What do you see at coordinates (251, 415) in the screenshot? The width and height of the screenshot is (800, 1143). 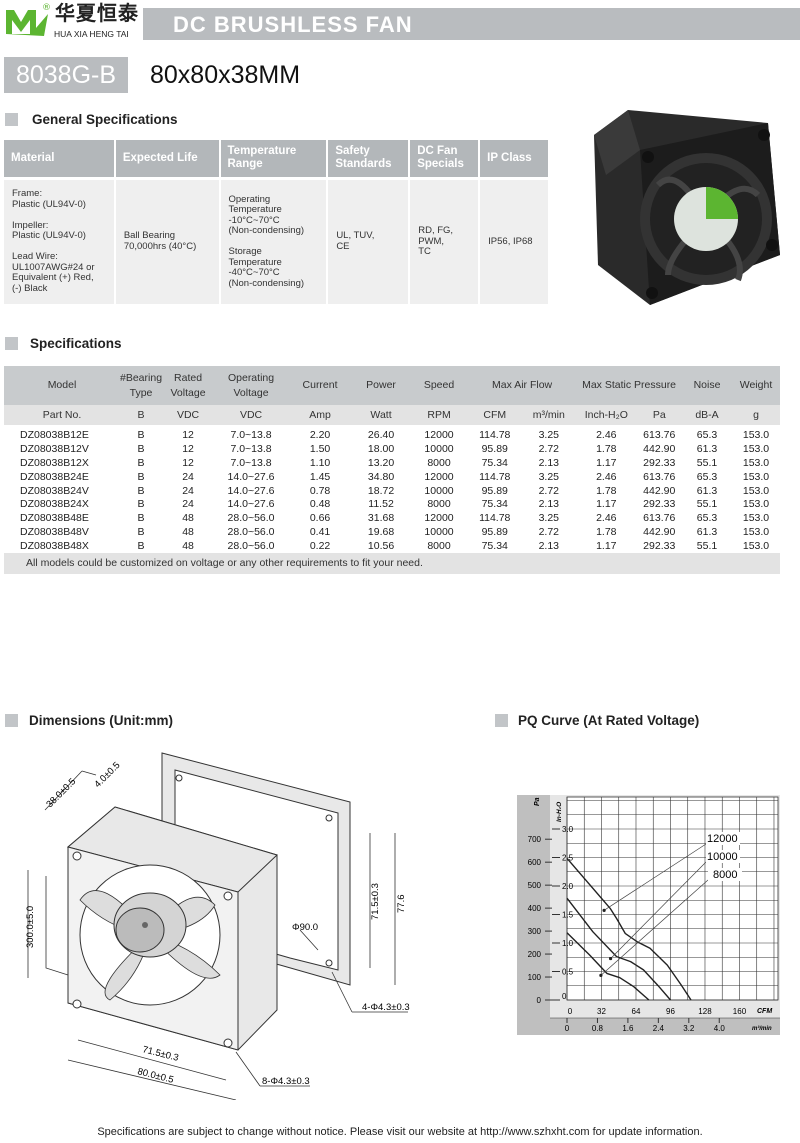 I see `unit-header: VDC` at bounding box center [251, 415].